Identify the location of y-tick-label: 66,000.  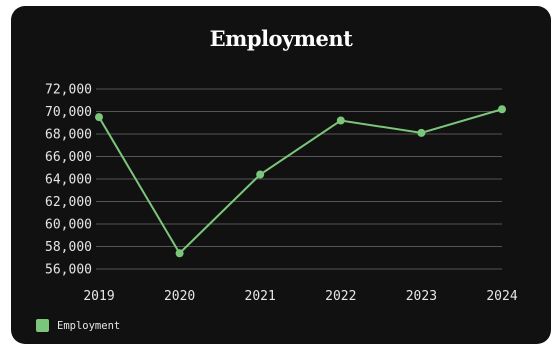
(68, 157).